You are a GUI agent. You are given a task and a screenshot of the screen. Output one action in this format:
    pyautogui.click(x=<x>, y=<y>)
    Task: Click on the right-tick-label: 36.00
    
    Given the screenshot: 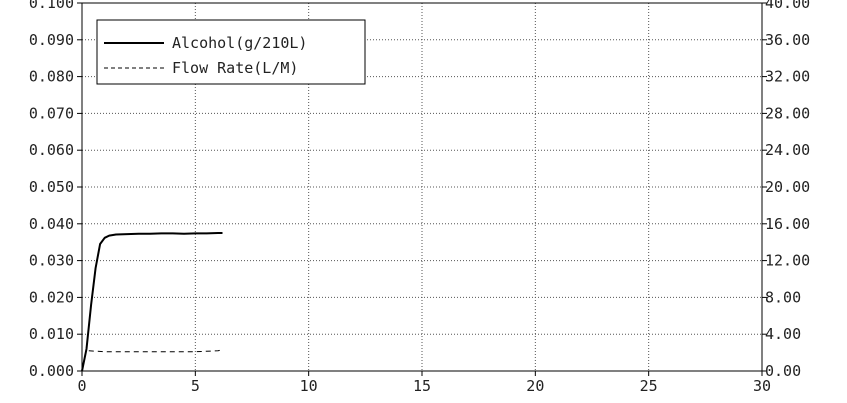 What is the action you would take?
    pyautogui.click(x=787, y=40)
    